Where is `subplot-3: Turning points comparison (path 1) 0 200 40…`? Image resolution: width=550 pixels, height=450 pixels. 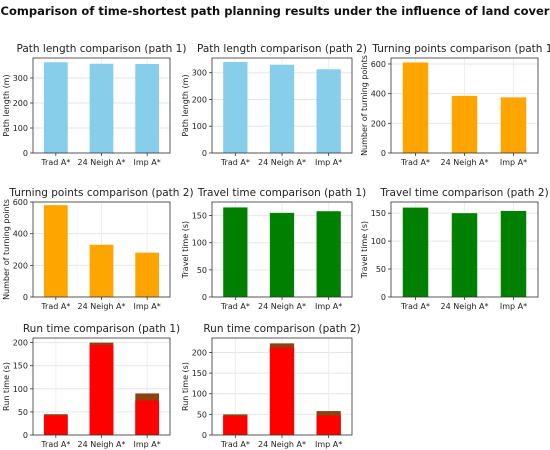
subplot-3: Turning points comparison (path 1) 0 200 40… is located at coordinates (455, 105).